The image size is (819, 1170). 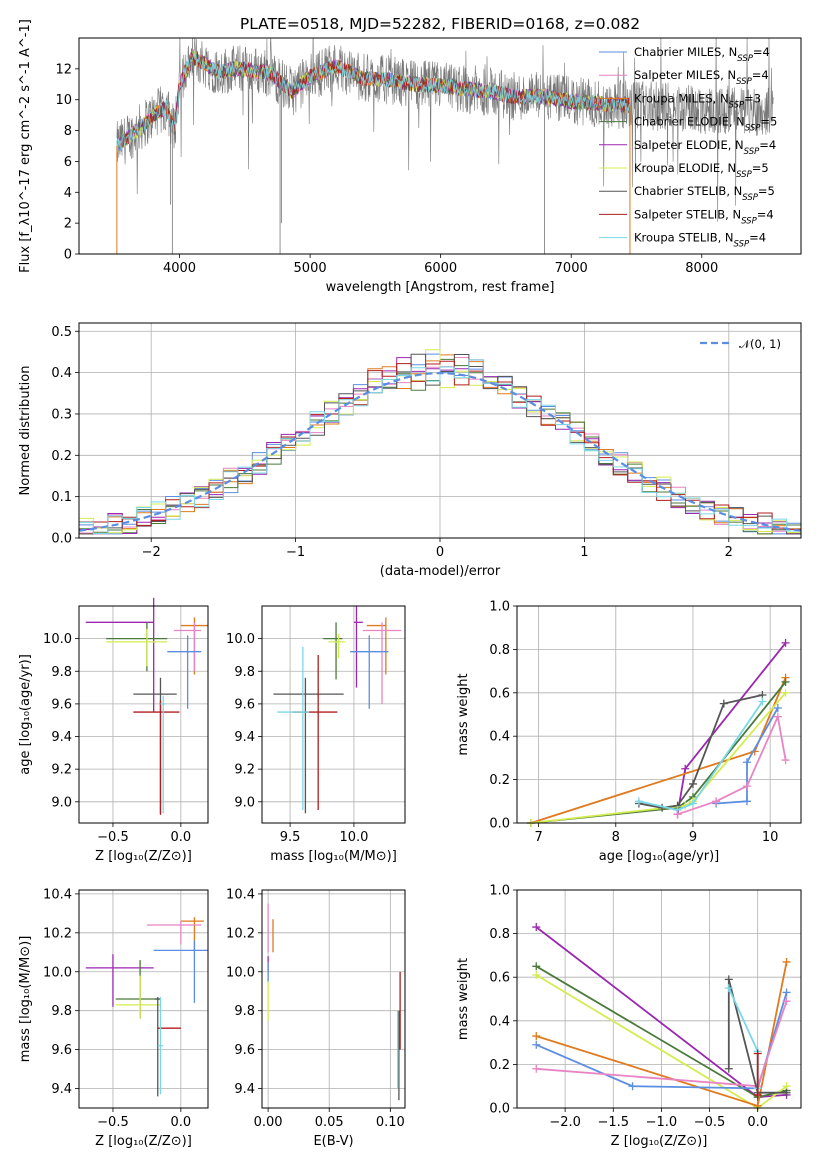 What do you see at coordinates (565, 1122) in the screenshot?
I see `x-tick-label: −2.0` at bounding box center [565, 1122].